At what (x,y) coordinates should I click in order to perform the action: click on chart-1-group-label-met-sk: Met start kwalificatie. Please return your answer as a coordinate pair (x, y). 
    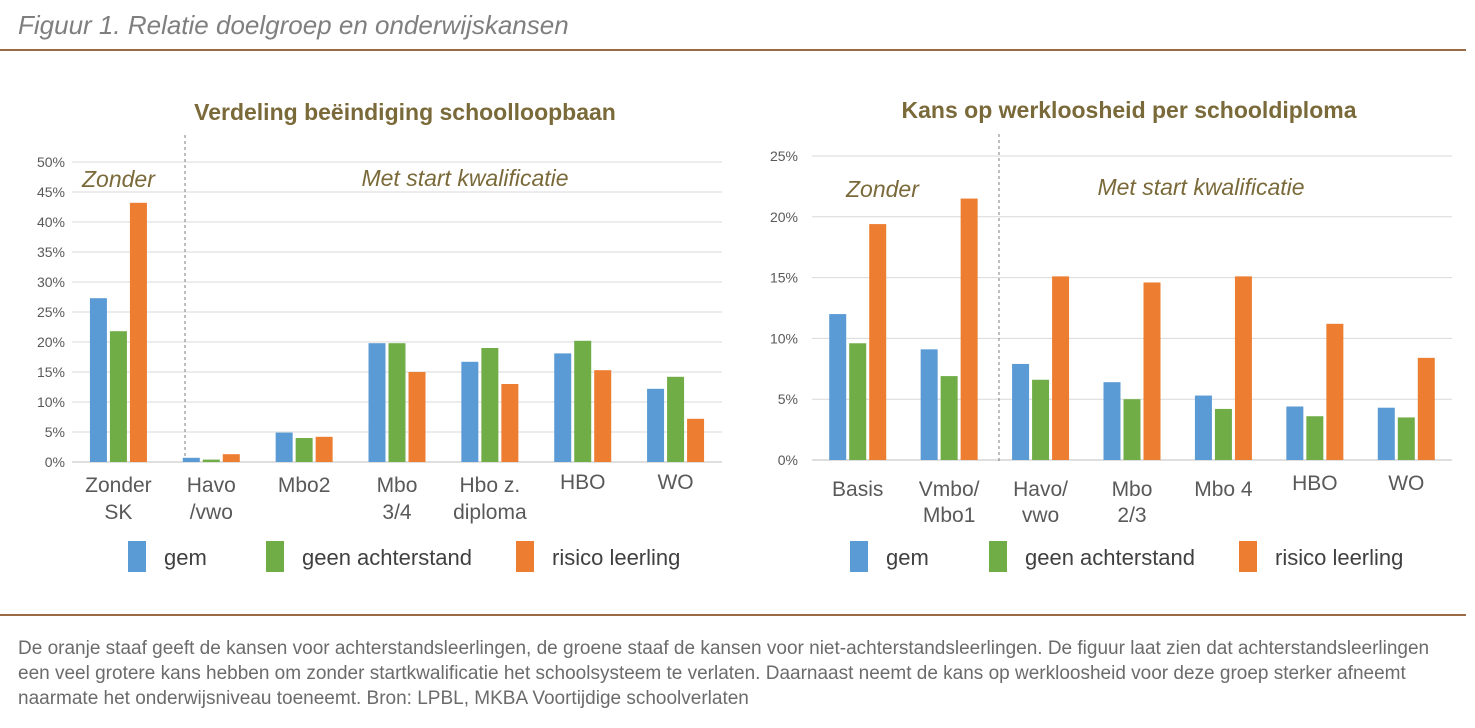
    Looking at the image, I should click on (464, 178).